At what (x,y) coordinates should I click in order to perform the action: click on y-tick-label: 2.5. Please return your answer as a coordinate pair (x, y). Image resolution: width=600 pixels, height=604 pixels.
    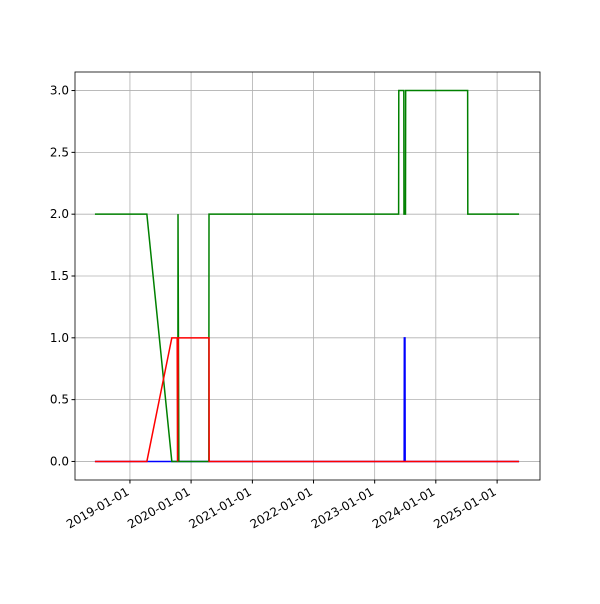
    Looking at the image, I should click on (59, 152).